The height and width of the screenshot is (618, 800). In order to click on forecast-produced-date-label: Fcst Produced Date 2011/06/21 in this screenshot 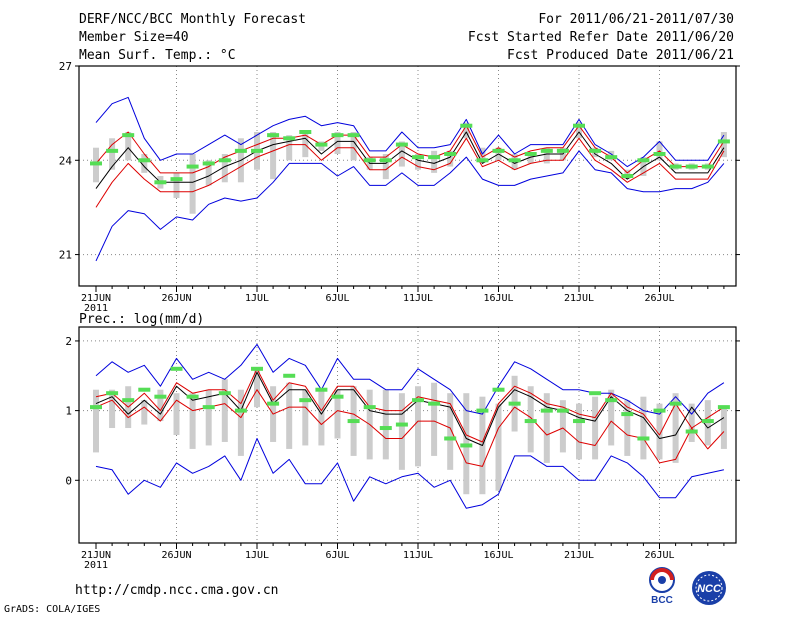, I will do `click(620, 55)`.